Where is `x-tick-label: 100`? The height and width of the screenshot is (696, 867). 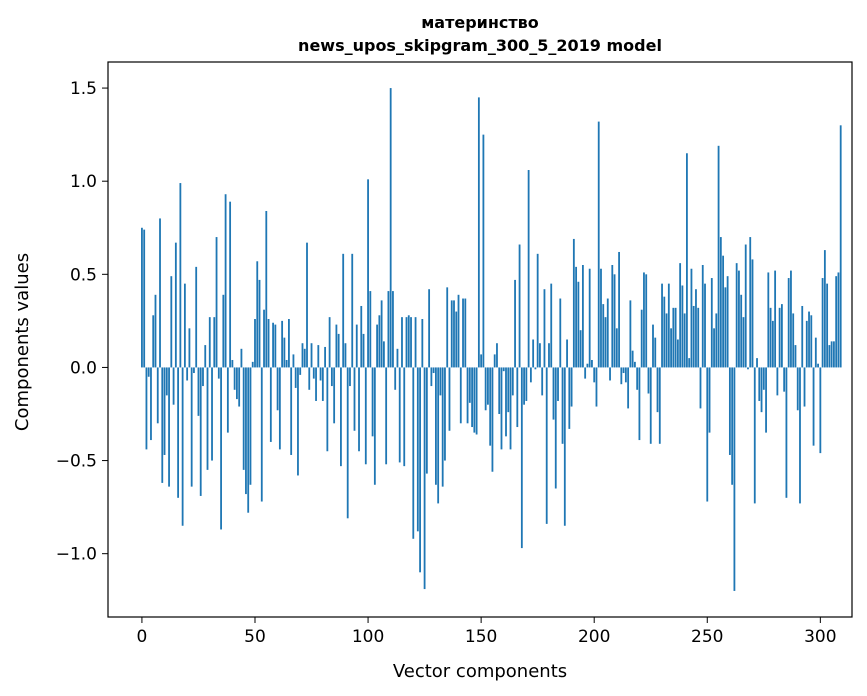
x-tick-label: 100 is located at coordinates (368, 637).